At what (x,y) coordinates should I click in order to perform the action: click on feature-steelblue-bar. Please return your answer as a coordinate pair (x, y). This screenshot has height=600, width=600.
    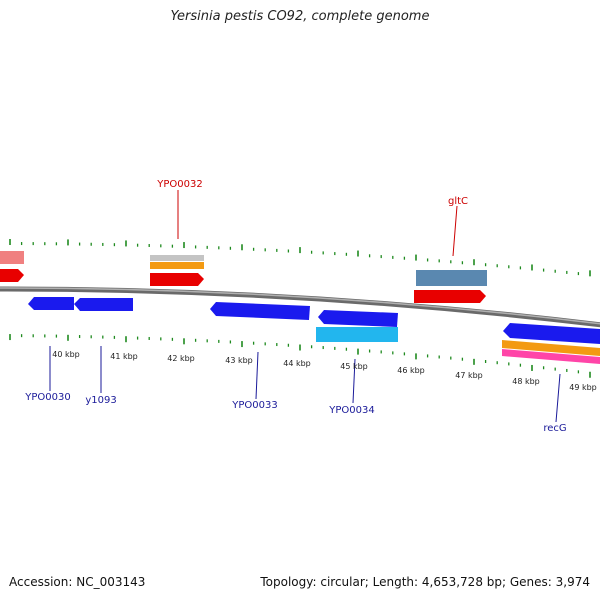
    Looking at the image, I should click on (451, 278).